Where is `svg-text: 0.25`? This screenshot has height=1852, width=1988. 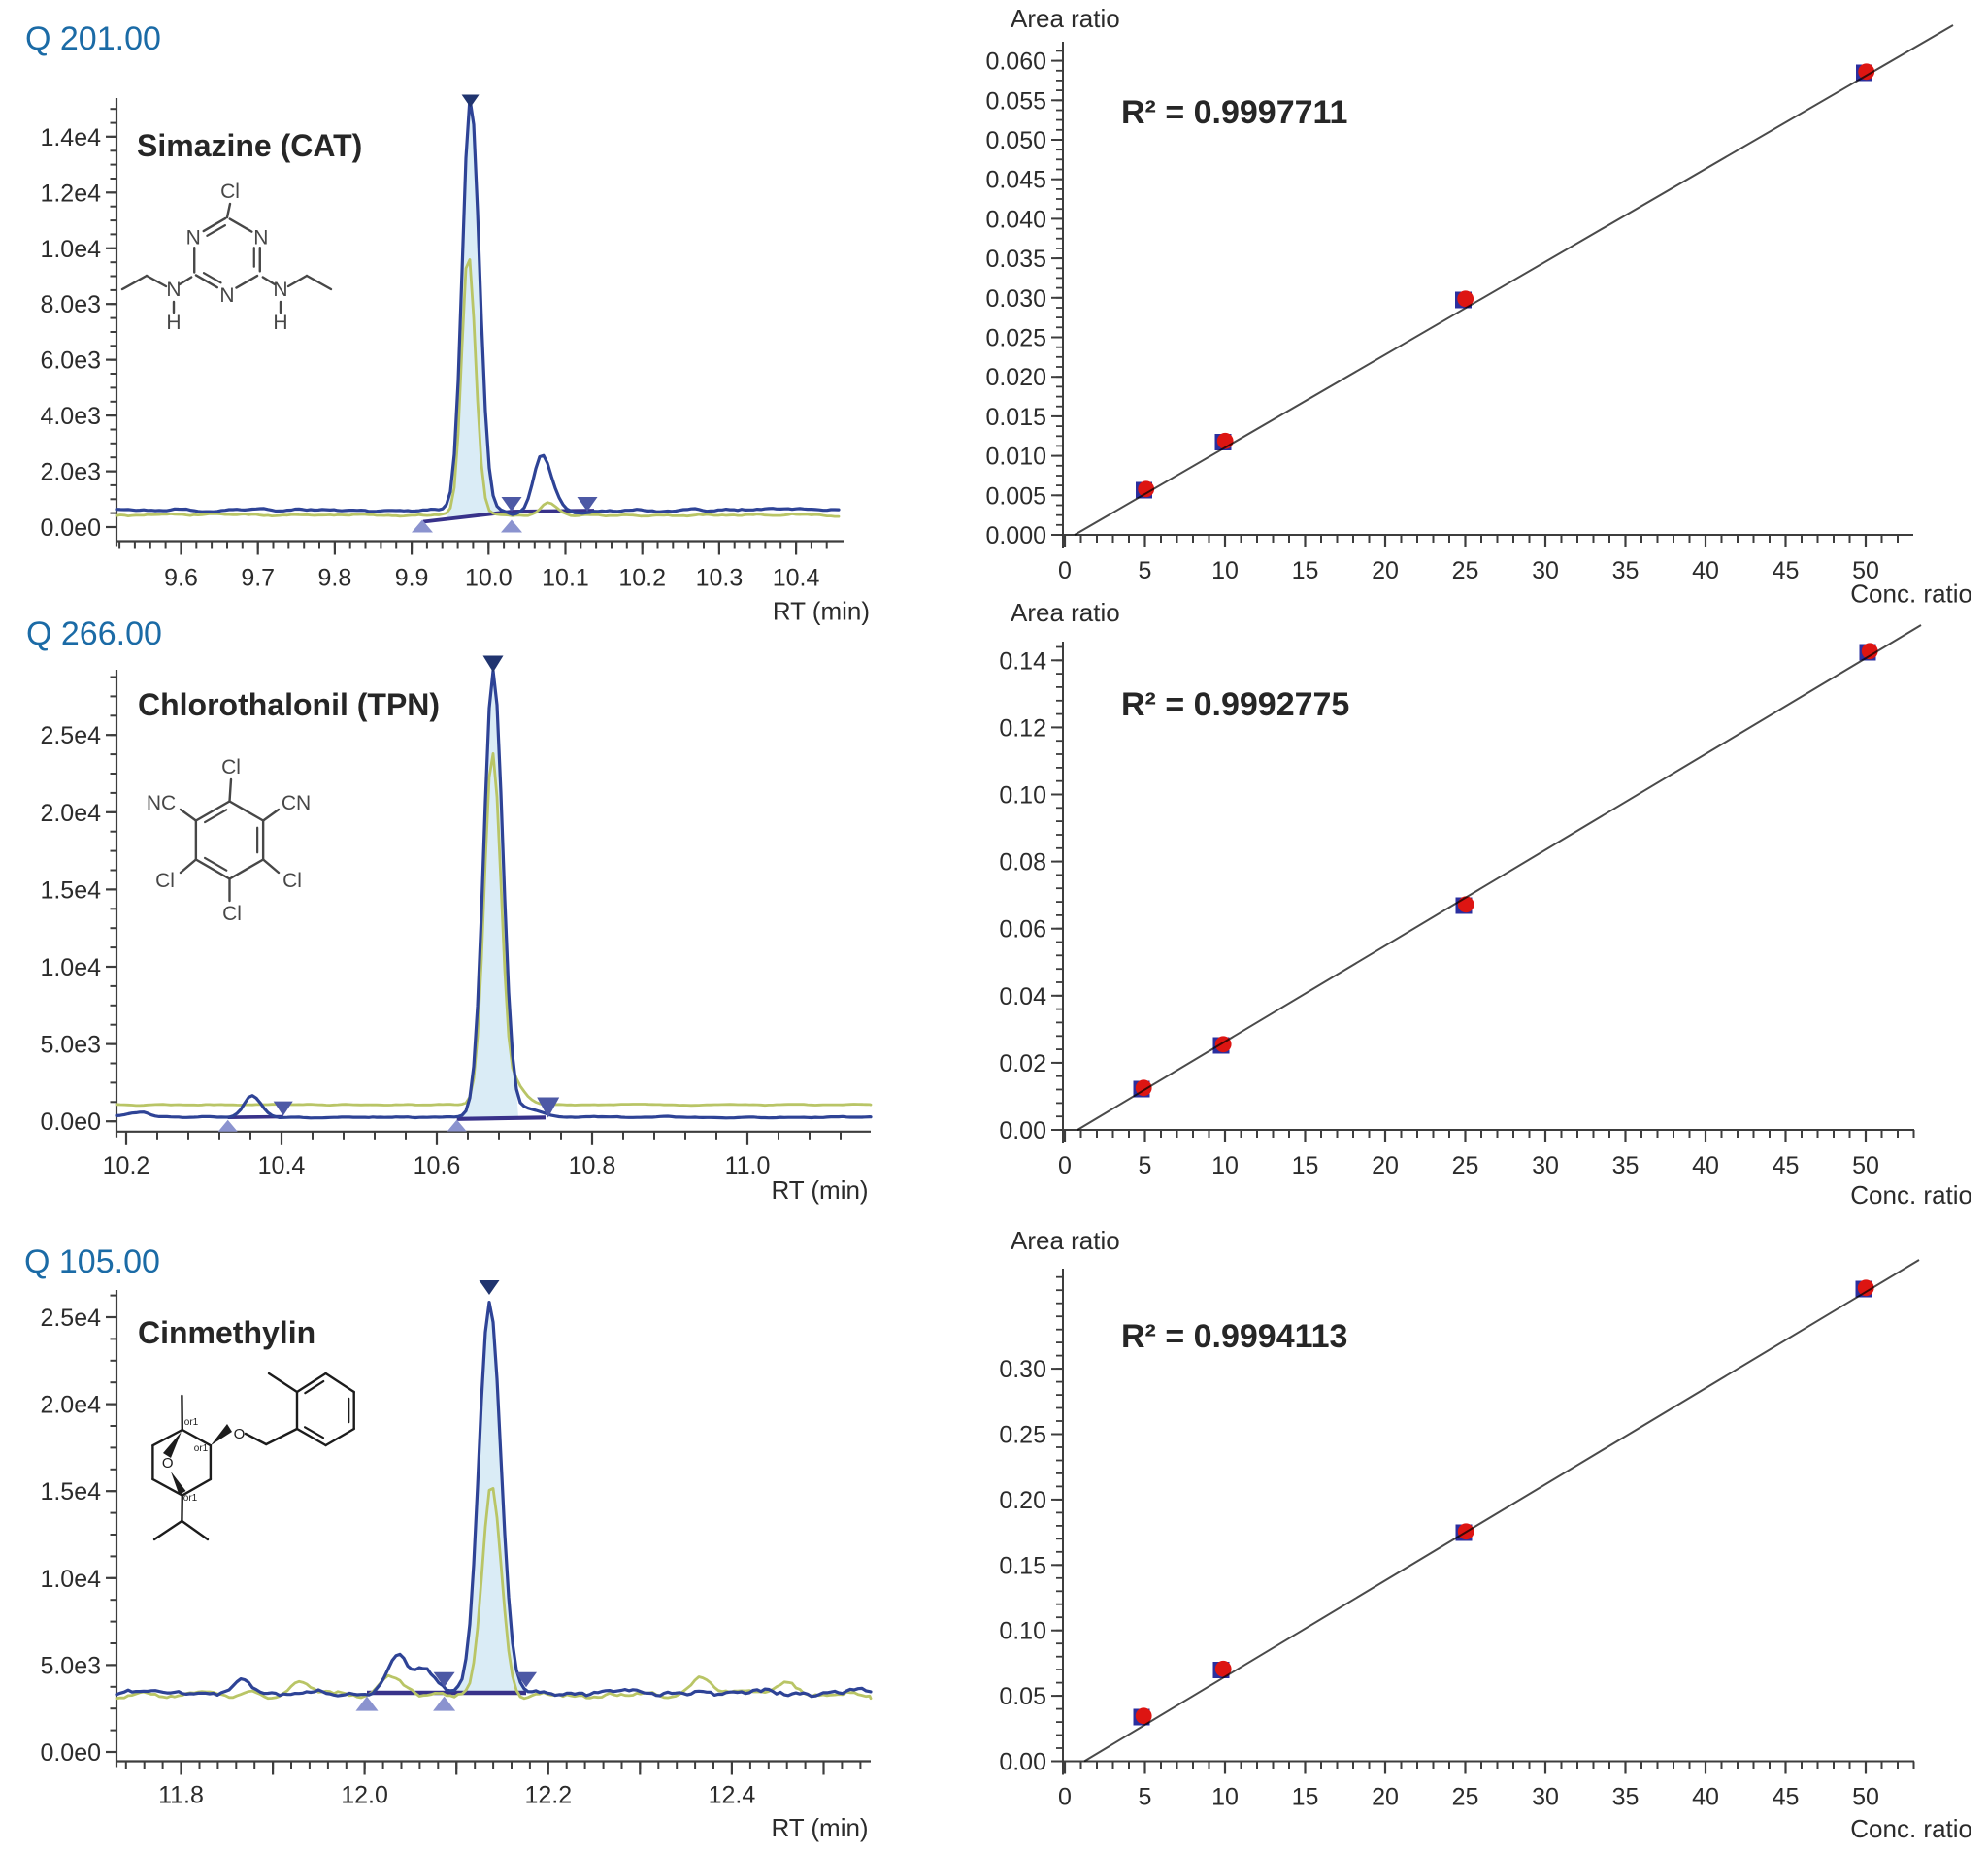
svg-text: 0.25 is located at coordinates (1023, 1435).